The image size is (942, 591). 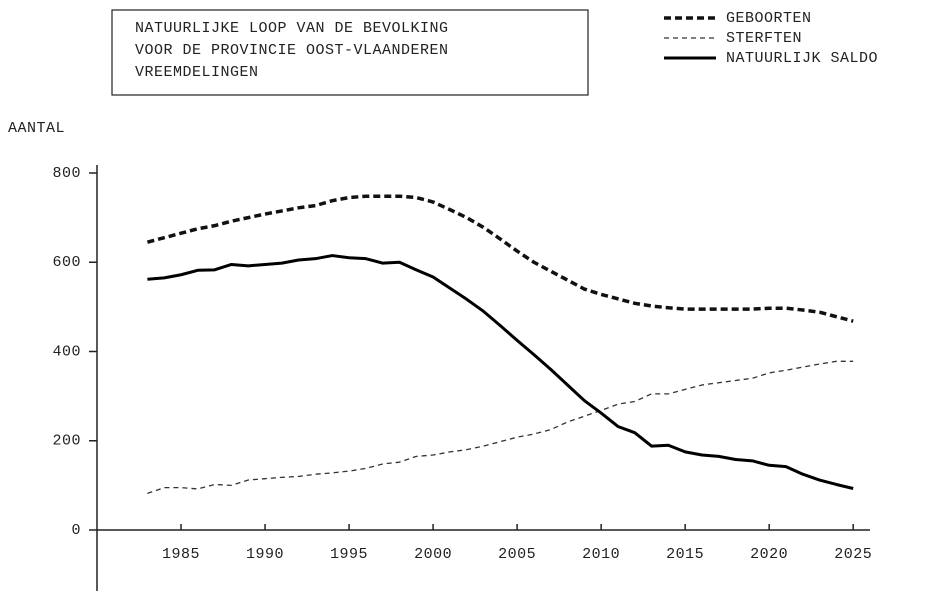 What do you see at coordinates (181, 554) in the screenshot?
I see `x-tick-label: 1985` at bounding box center [181, 554].